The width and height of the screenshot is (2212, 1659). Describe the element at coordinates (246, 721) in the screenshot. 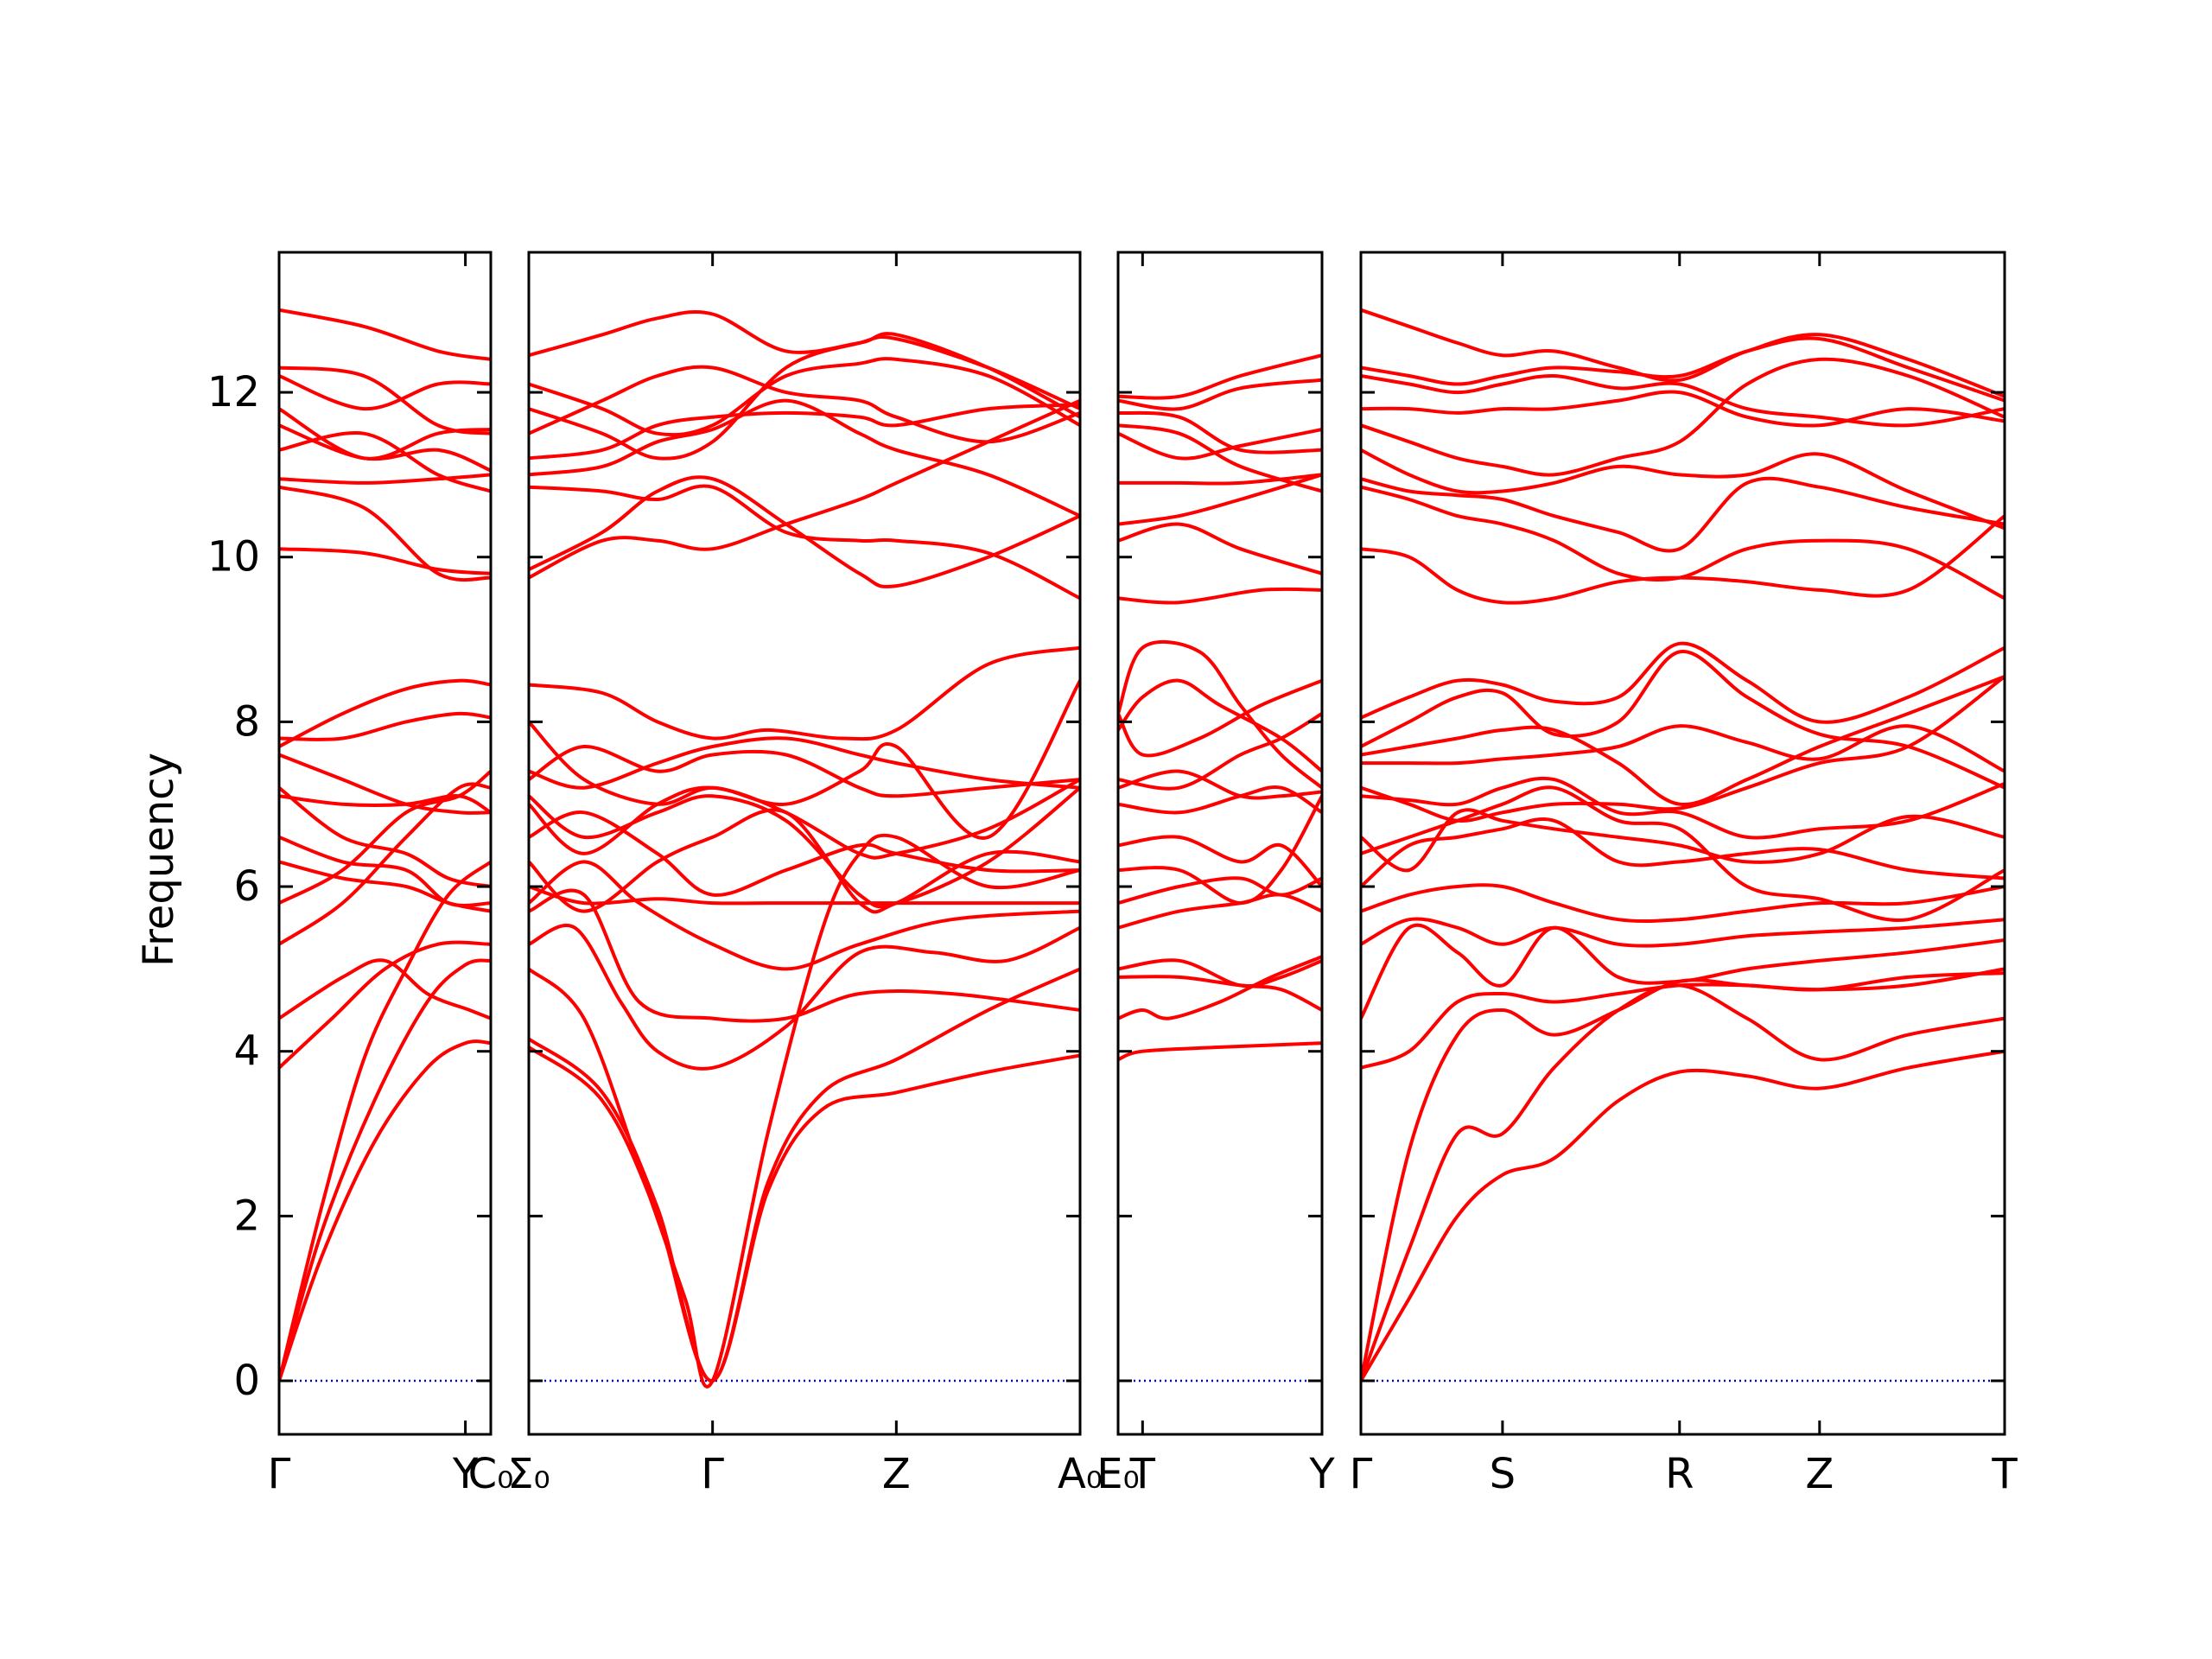

I see `y-tick-label: 8` at that location.